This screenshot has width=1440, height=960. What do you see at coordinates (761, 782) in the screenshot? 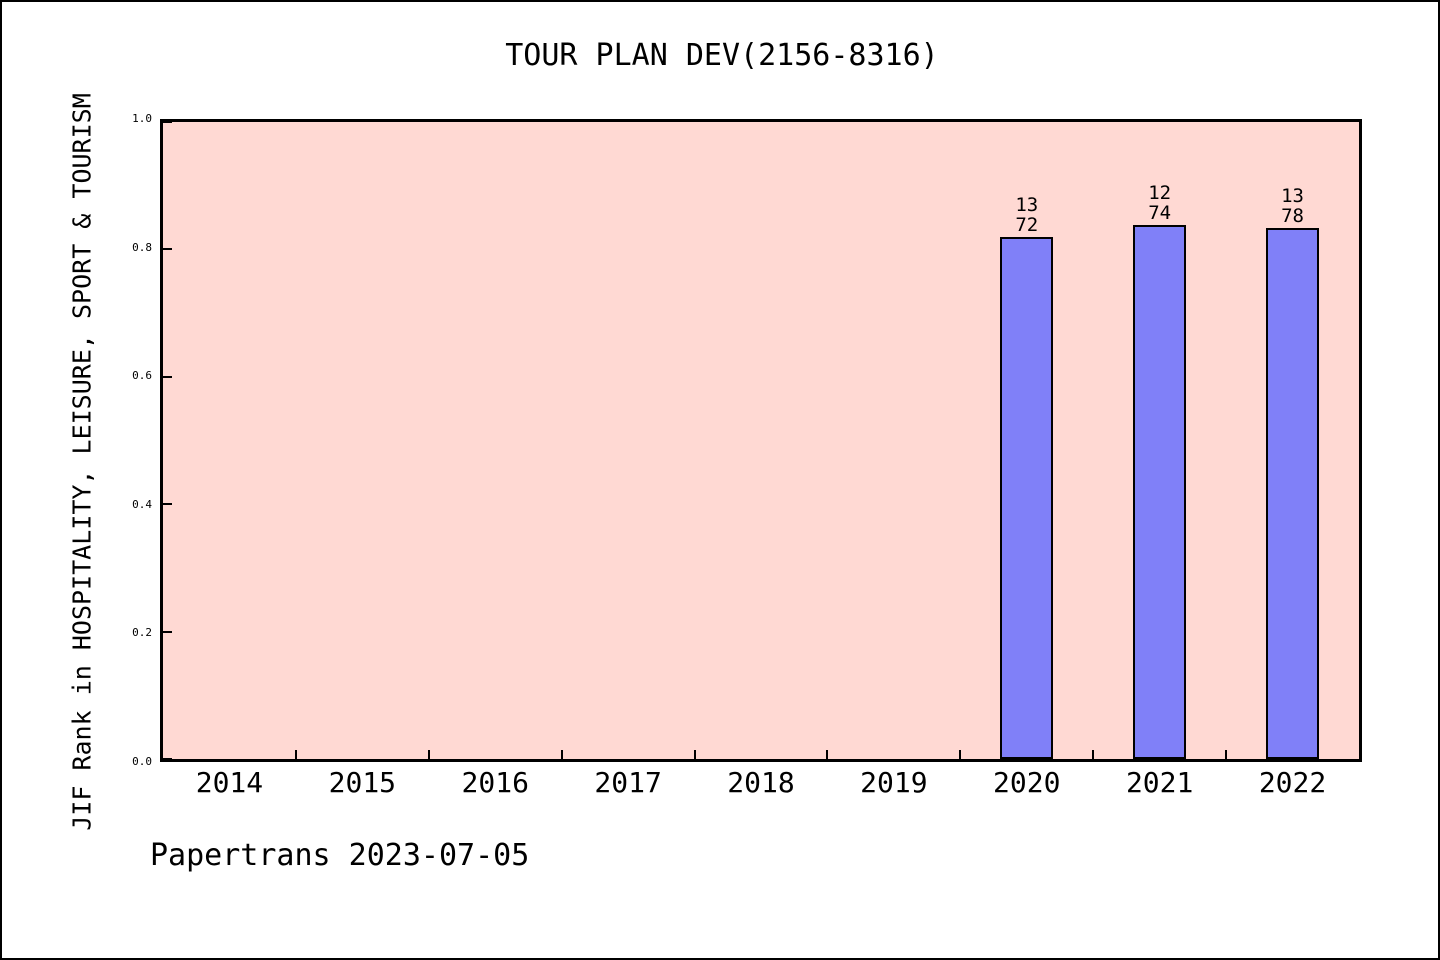
I see `x-tick-label: 2018` at bounding box center [761, 782].